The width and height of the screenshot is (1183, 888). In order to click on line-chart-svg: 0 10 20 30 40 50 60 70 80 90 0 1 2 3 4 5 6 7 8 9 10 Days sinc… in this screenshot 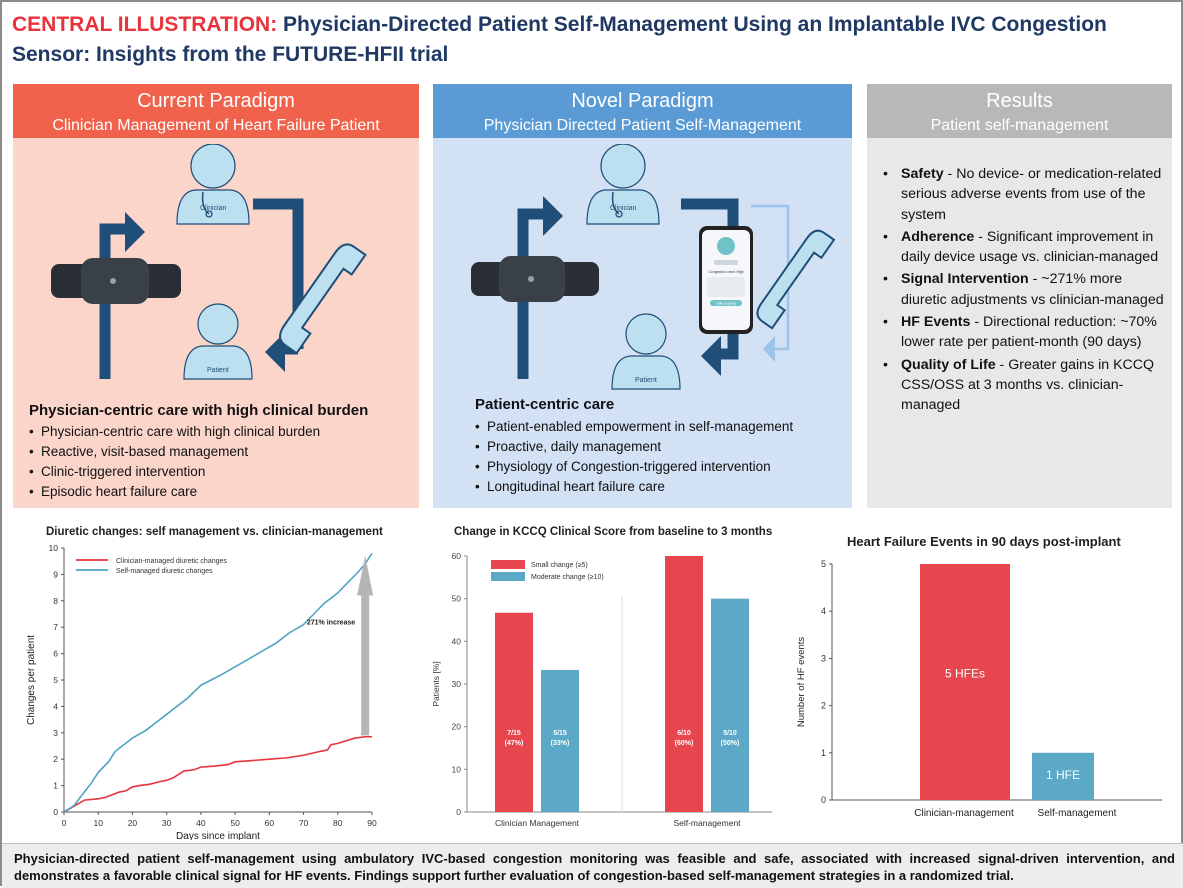, I will do `click(201, 691)`.